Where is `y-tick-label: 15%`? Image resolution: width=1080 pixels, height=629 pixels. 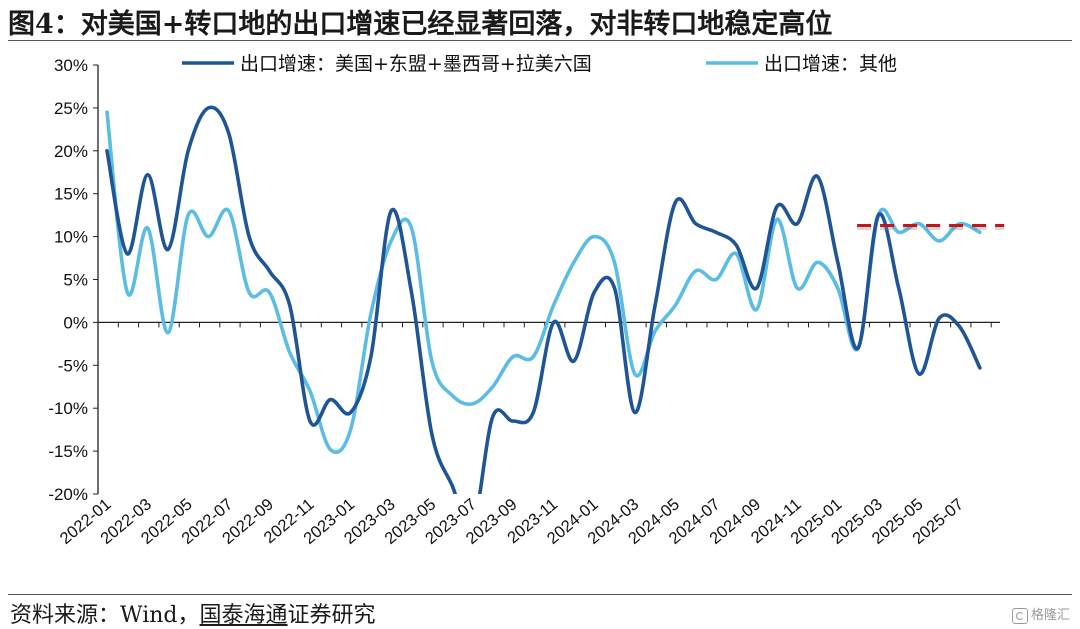 y-tick-label: 15% is located at coordinates (71, 194).